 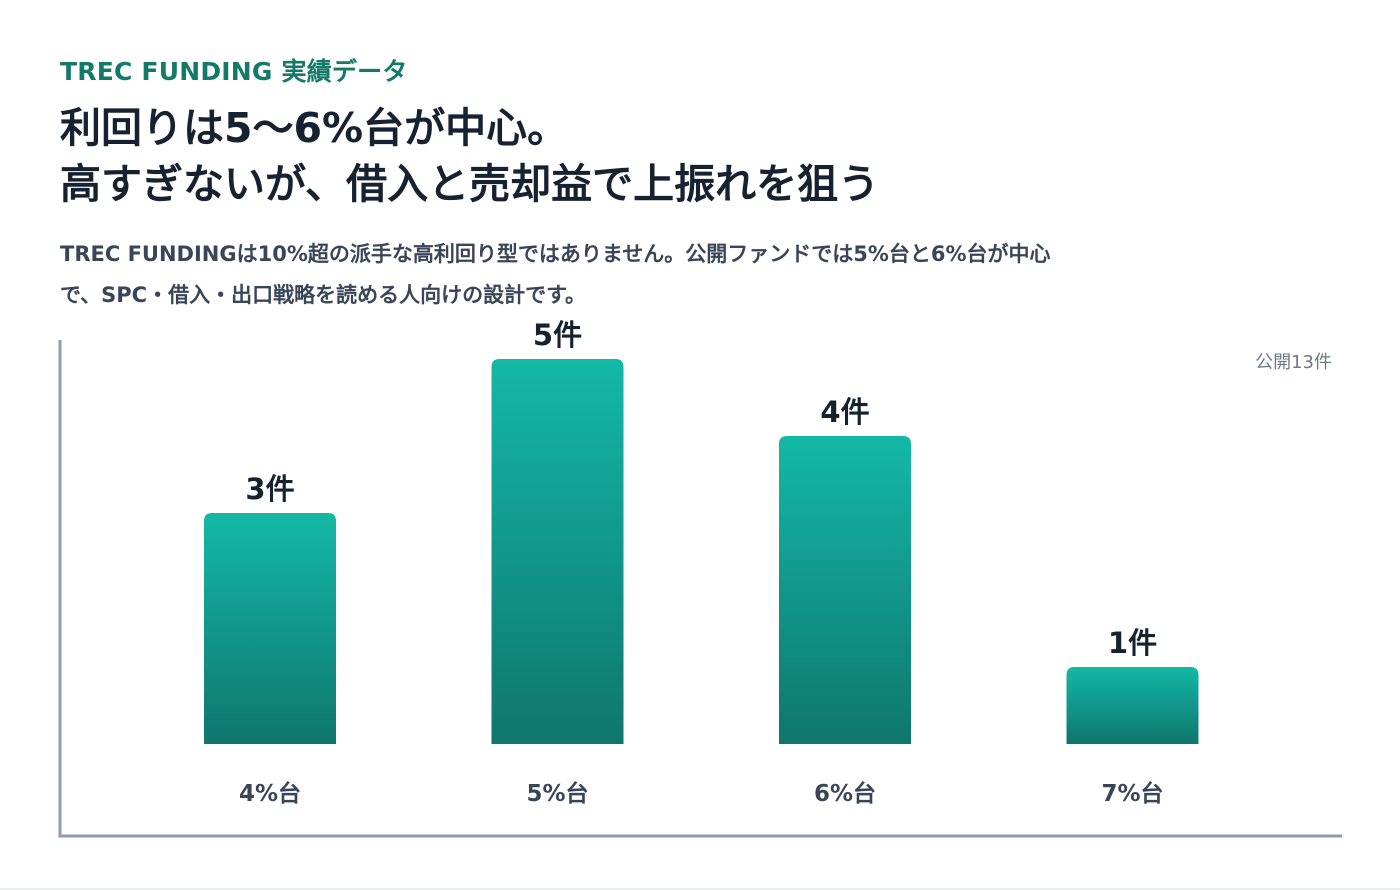 I want to click on headline-line-2: 高すぎないが、借入と売却益で上振れを狙う, so click(x=470, y=184).